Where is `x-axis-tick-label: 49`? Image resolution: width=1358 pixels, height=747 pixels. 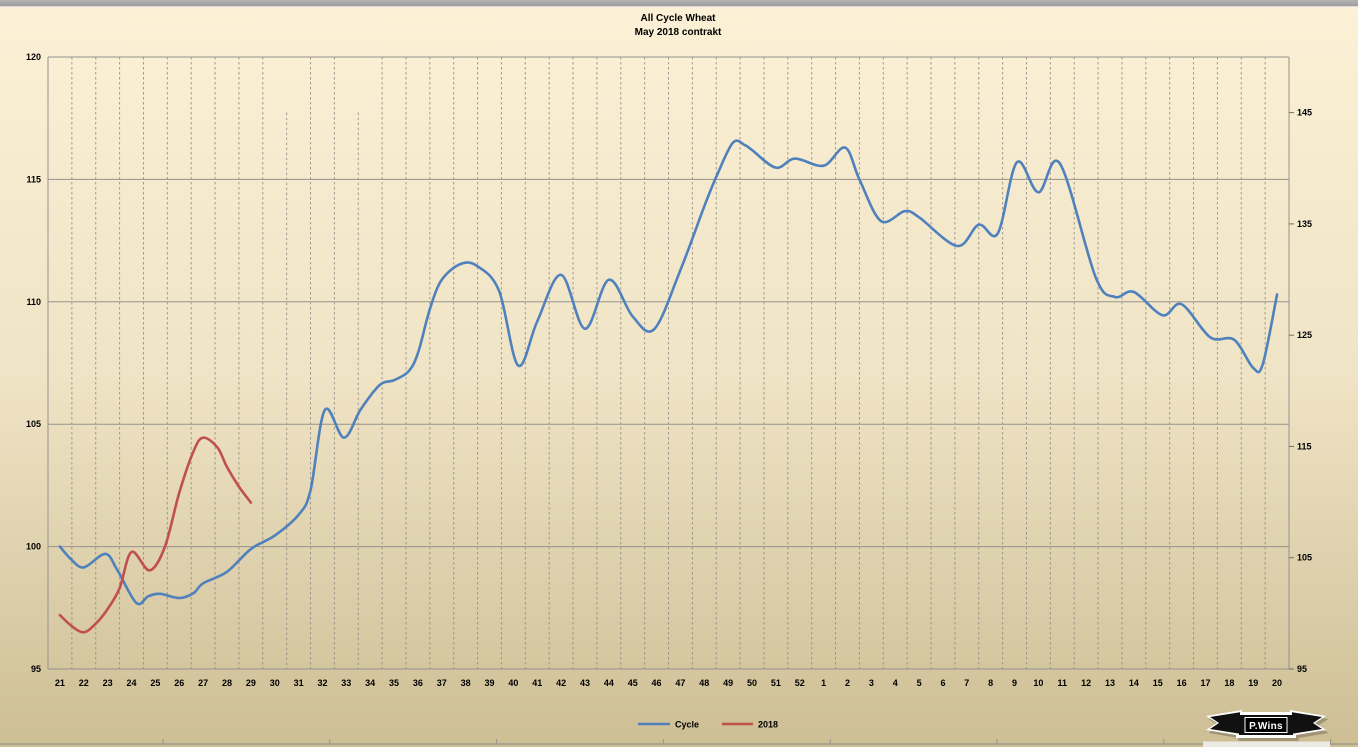 x-axis-tick-label: 49 is located at coordinates (728, 683).